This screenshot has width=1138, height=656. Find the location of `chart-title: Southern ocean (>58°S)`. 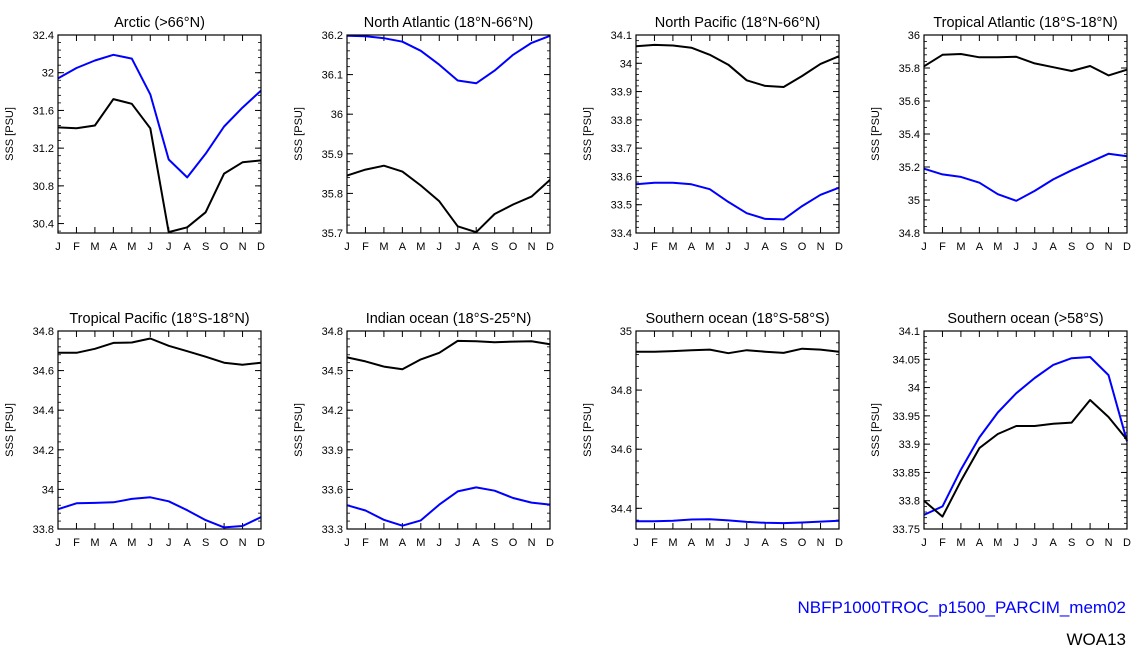

chart-title: Southern ocean (>58°S) is located at coordinates (1025, 319).